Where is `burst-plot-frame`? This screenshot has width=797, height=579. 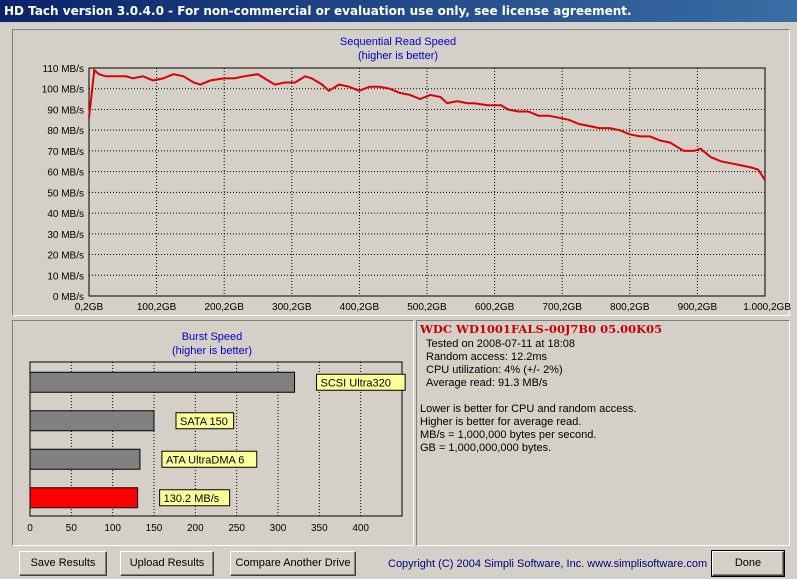
burst-plot-frame is located at coordinates (216, 439).